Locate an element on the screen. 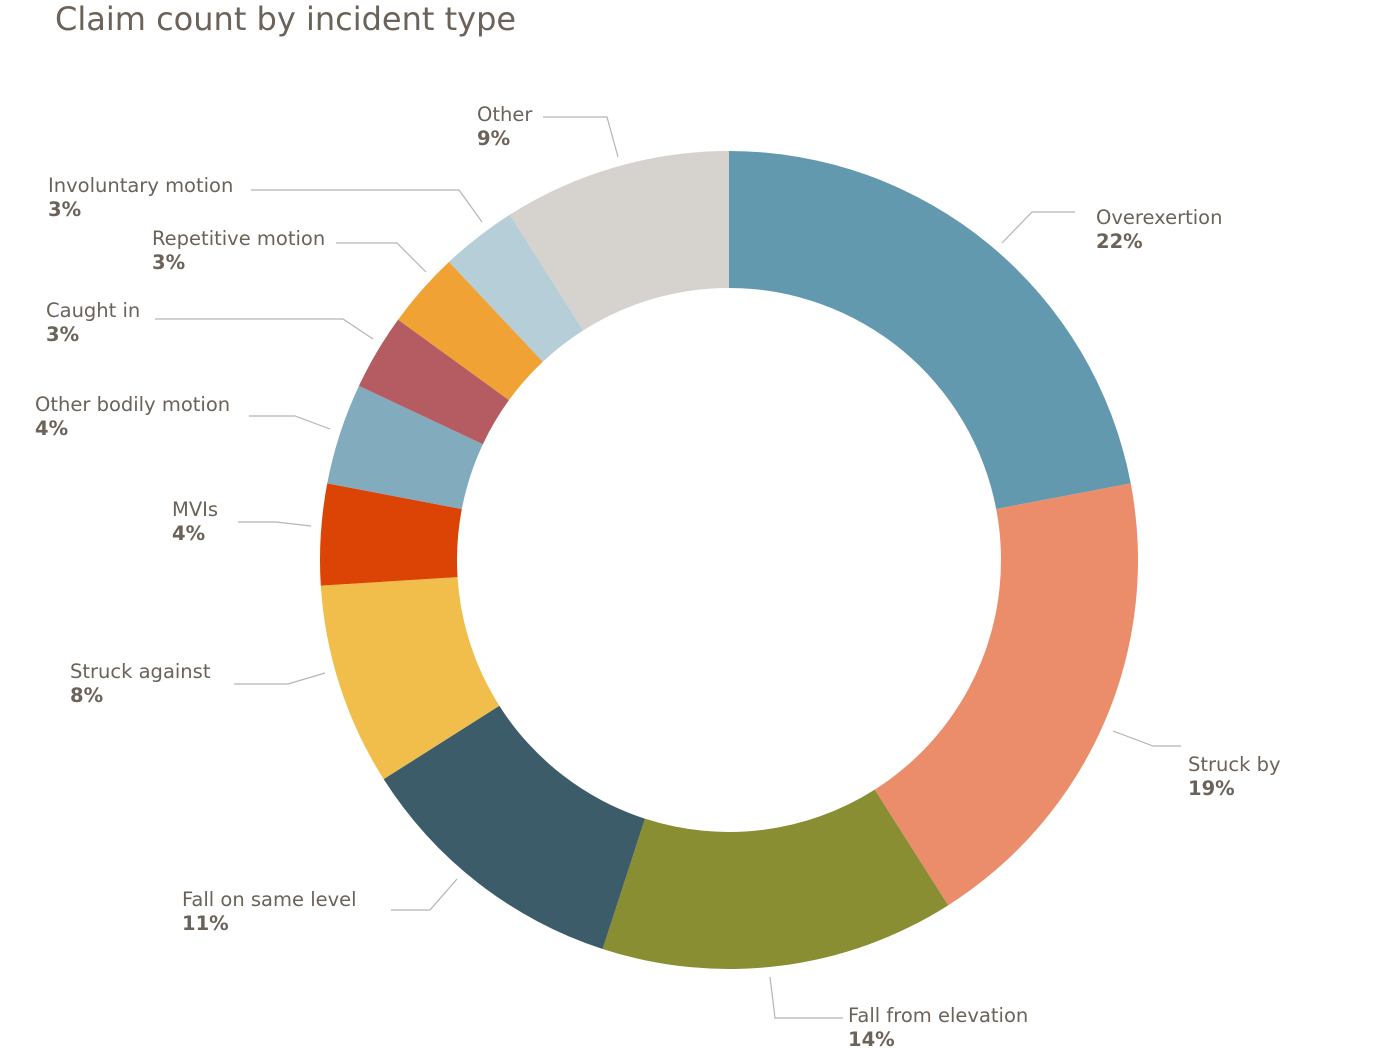 This screenshot has width=1380, height=1057. slice-caught-in is located at coordinates (433, 382).